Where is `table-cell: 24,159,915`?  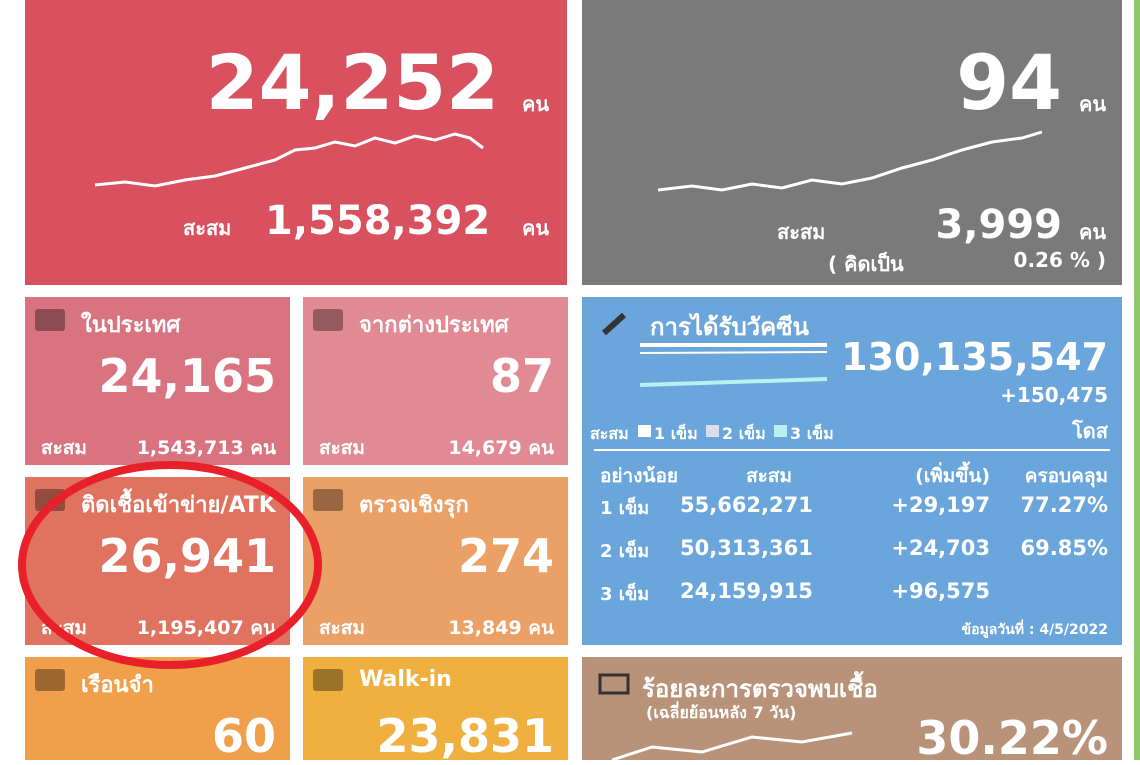
table-cell: 24,159,915 is located at coordinates (746, 591).